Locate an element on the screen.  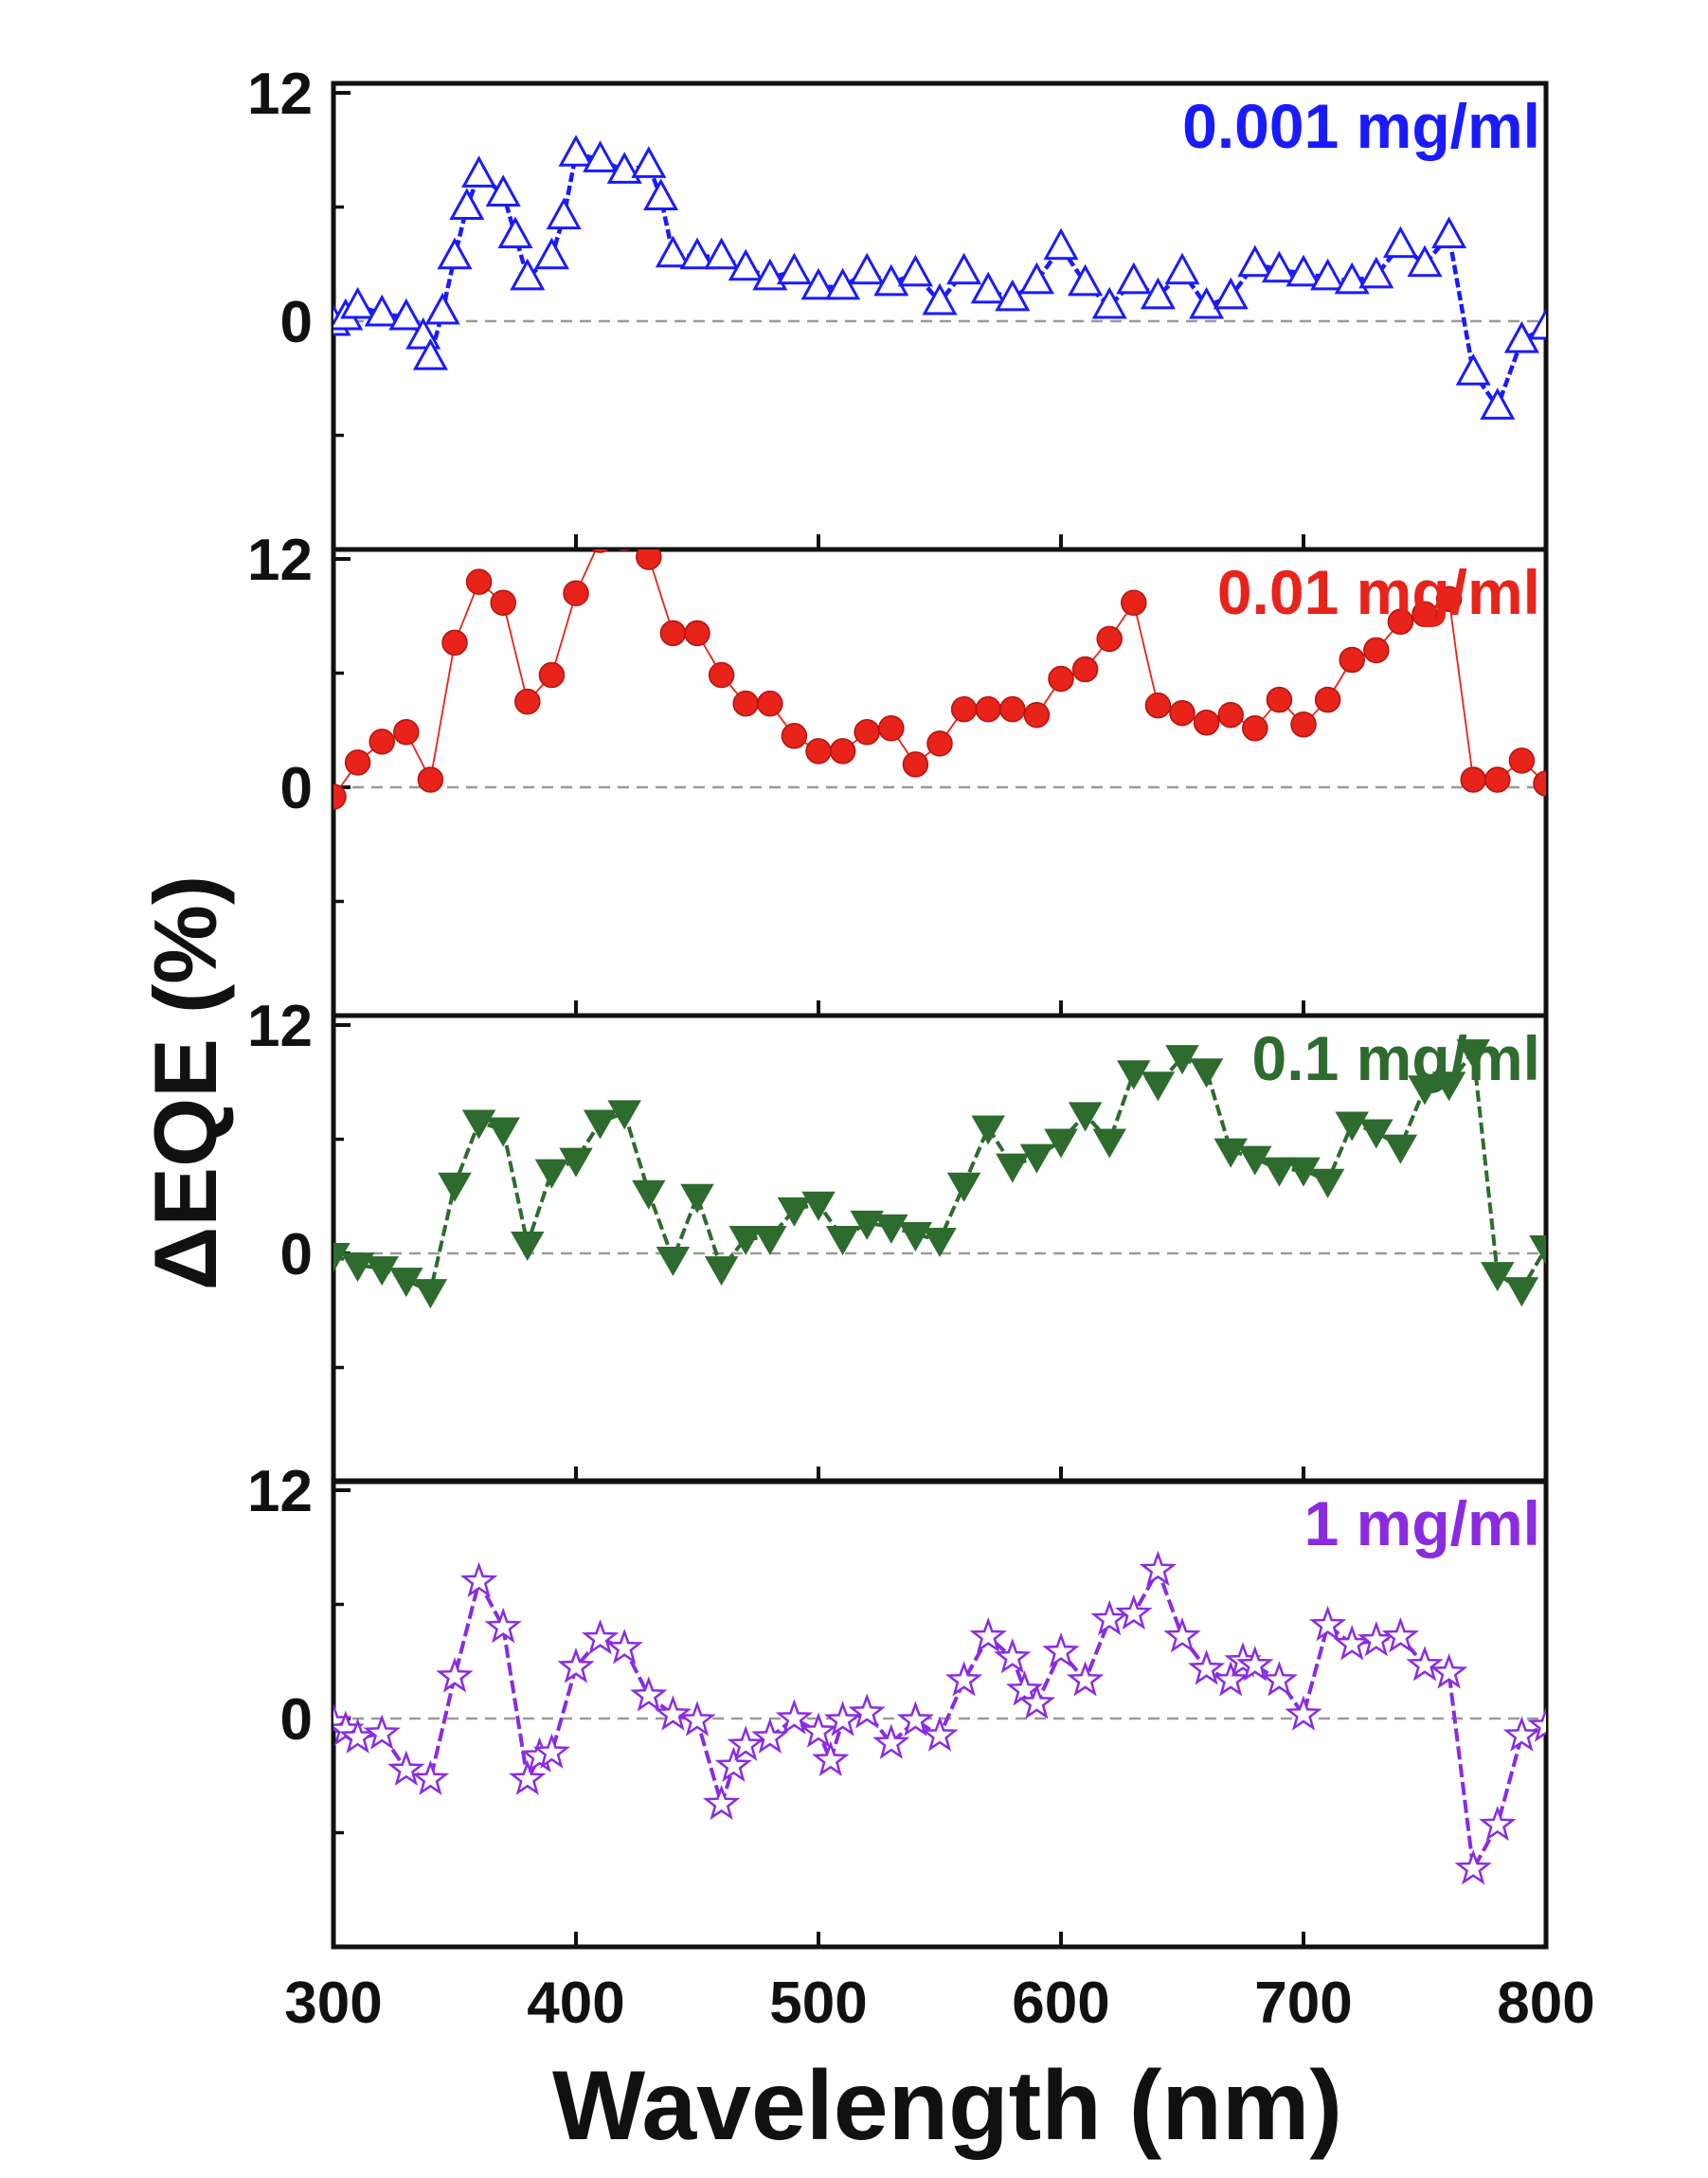
y-axis-label: ΔEQE (%) is located at coordinates (185, 1082).